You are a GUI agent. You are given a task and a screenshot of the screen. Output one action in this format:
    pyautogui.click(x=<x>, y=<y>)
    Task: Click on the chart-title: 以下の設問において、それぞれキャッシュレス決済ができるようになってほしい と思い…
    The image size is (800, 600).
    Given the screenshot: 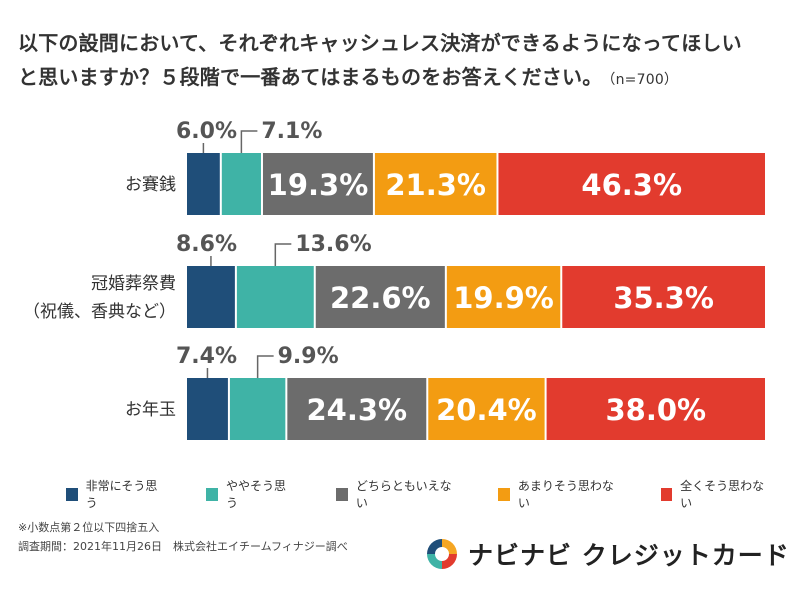 What is the action you would take?
    pyautogui.click(x=403, y=61)
    